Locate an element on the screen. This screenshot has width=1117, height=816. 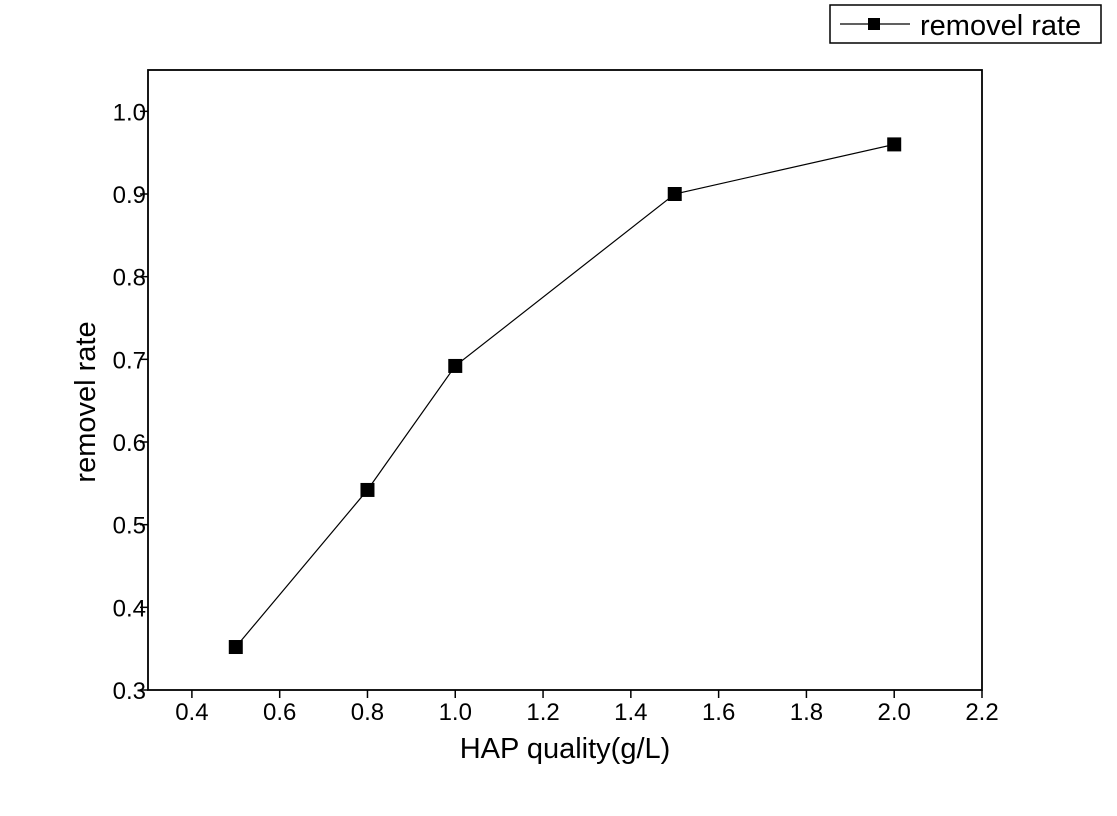
x-axis-ticks: 0.4 0.6 0.8 1.0 1.2 1.4 1.6 1.8 2.0 2.2 is located at coordinates (587, 708).